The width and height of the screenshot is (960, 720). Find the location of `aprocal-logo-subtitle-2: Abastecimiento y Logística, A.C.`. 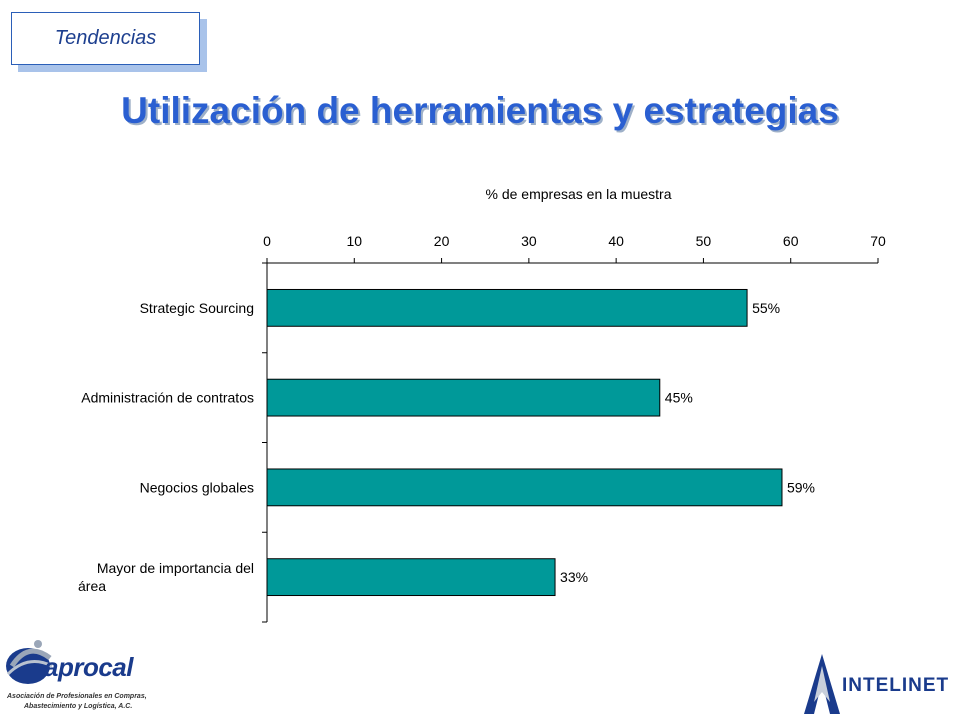

aprocal-logo-subtitle-2: Abastecimiento y Logística, A.C. is located at coordinates (78, 706).